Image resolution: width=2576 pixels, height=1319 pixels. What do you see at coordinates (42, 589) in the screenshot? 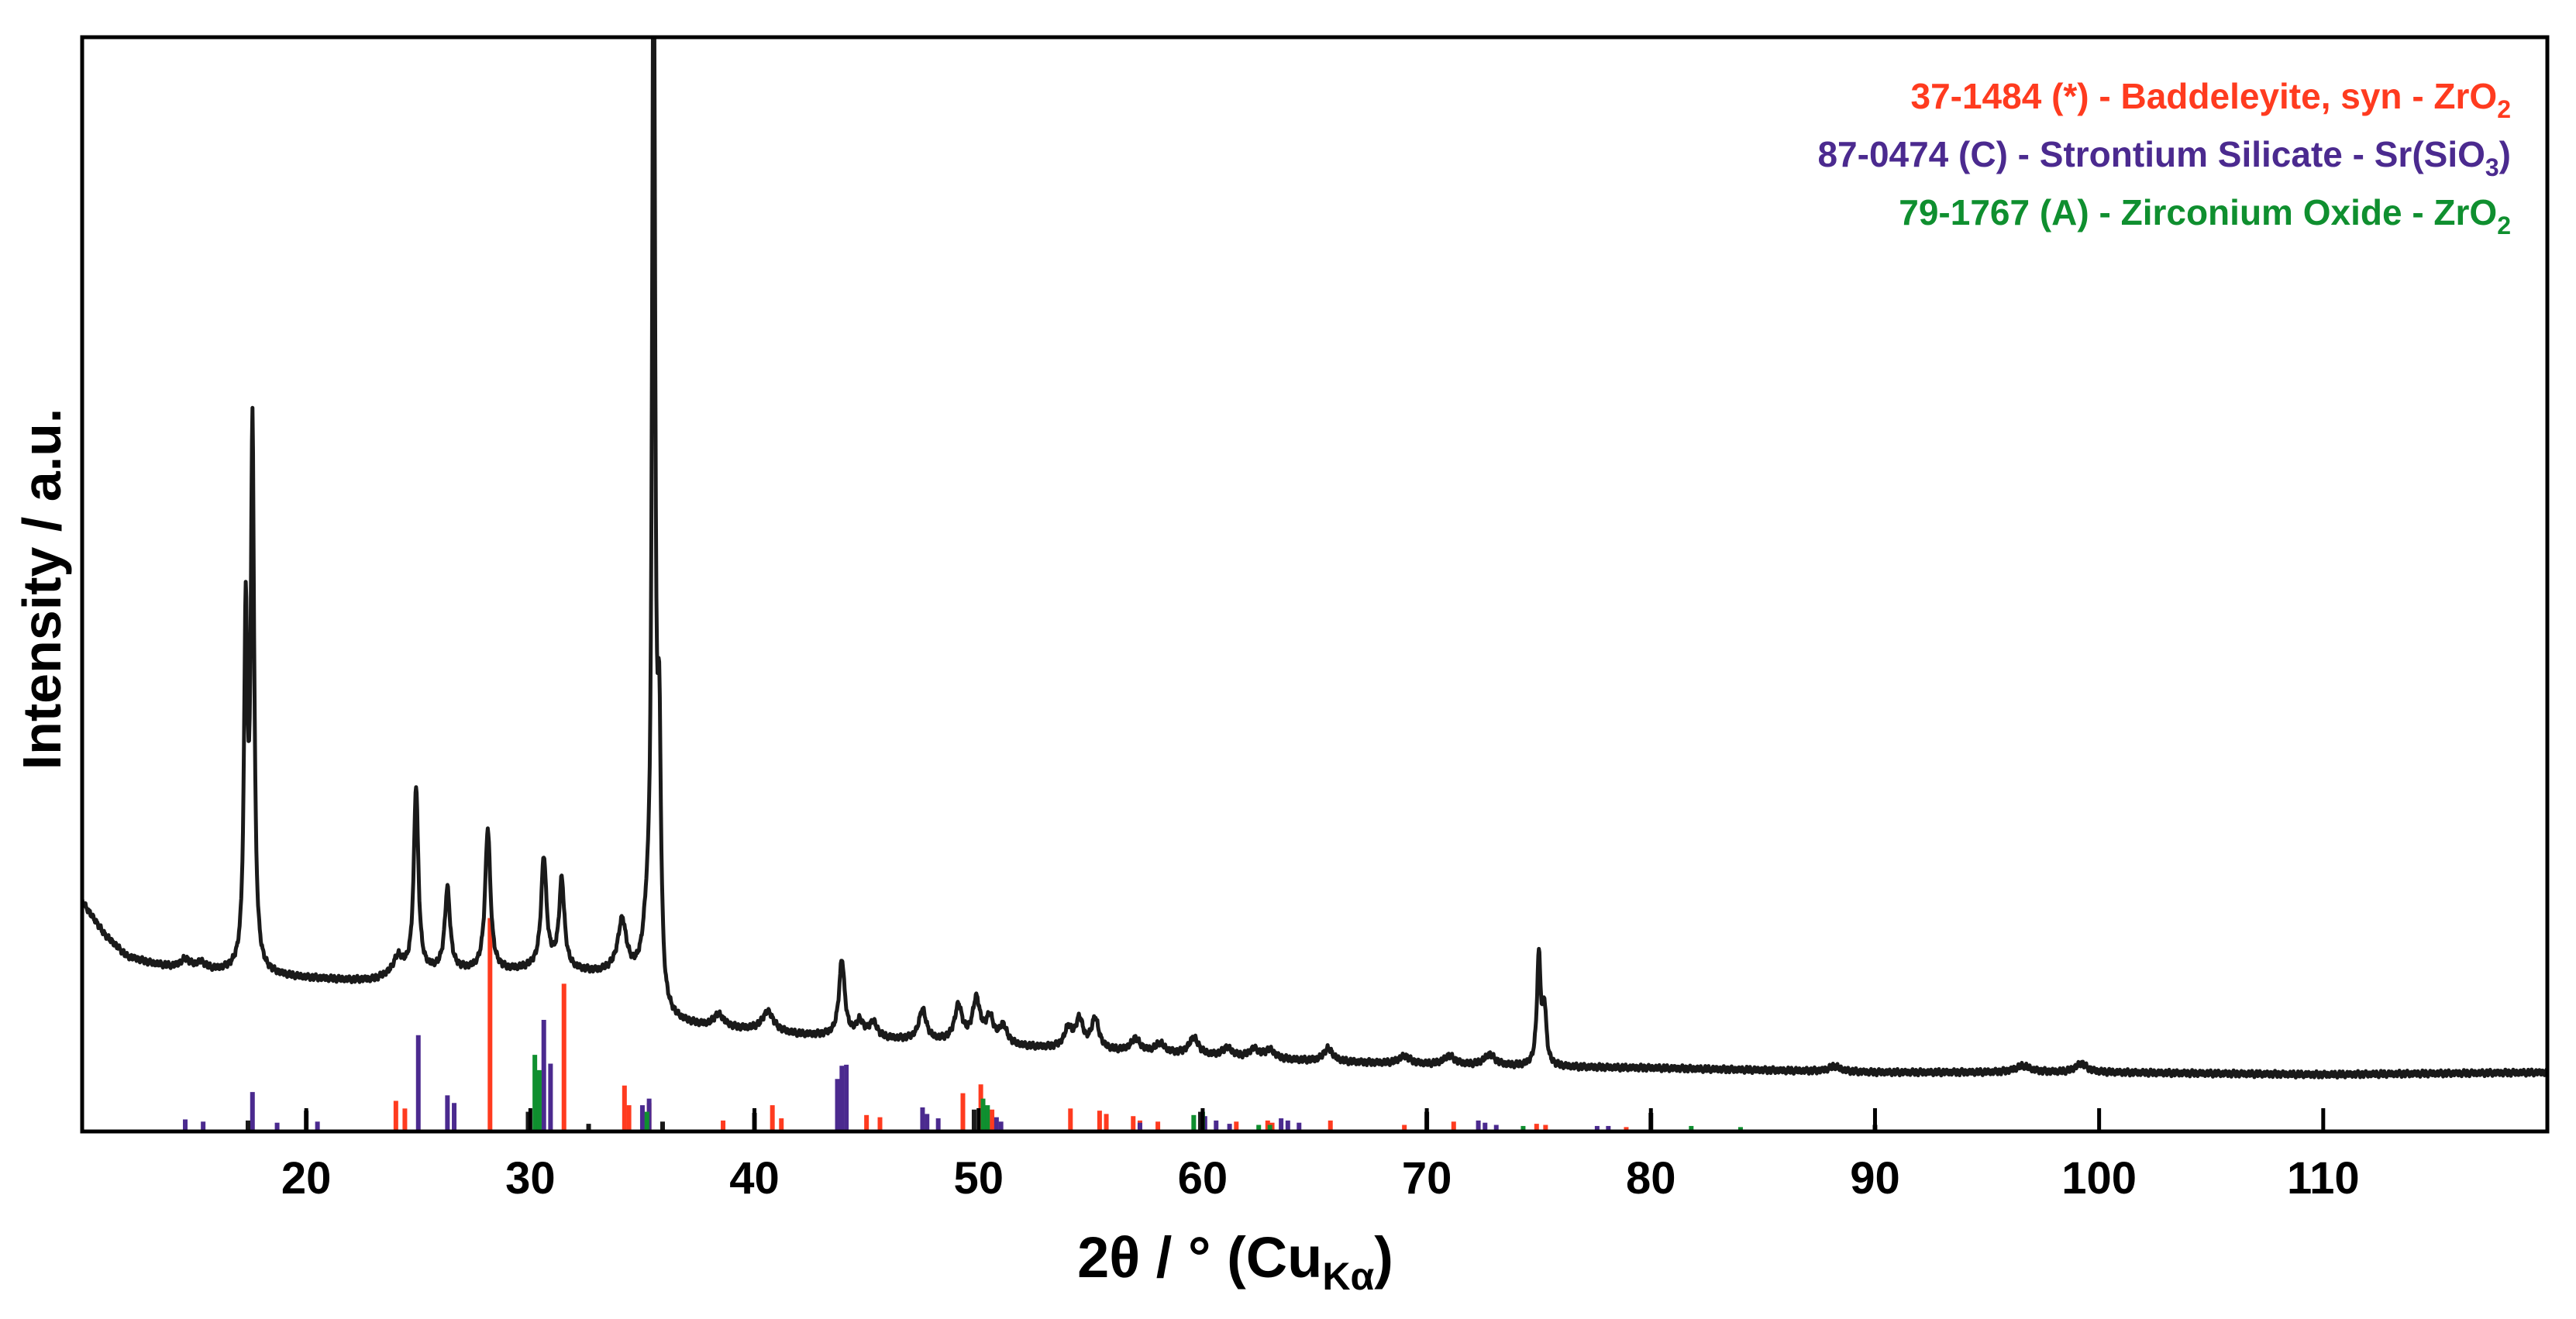
I see `y-axis-label: Intensity / a.u.` at bounding box center [42, 589].